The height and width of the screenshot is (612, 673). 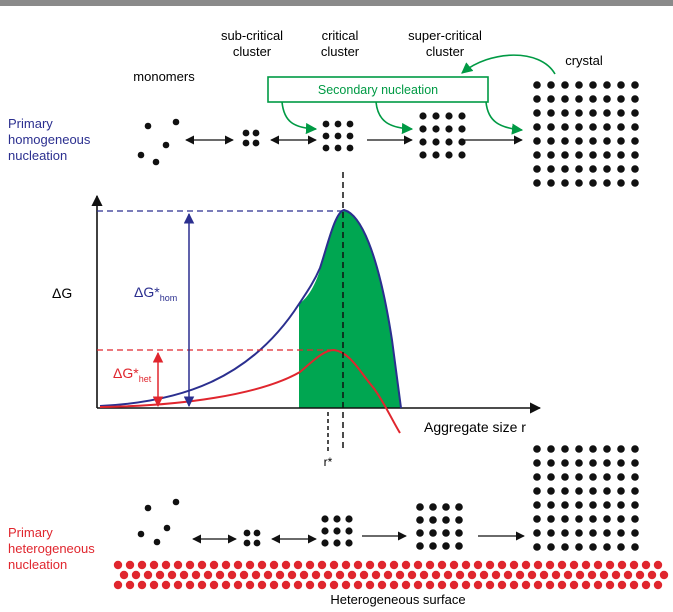 I want to click on critical-label-2: cluster, so click(x=340, y=51).